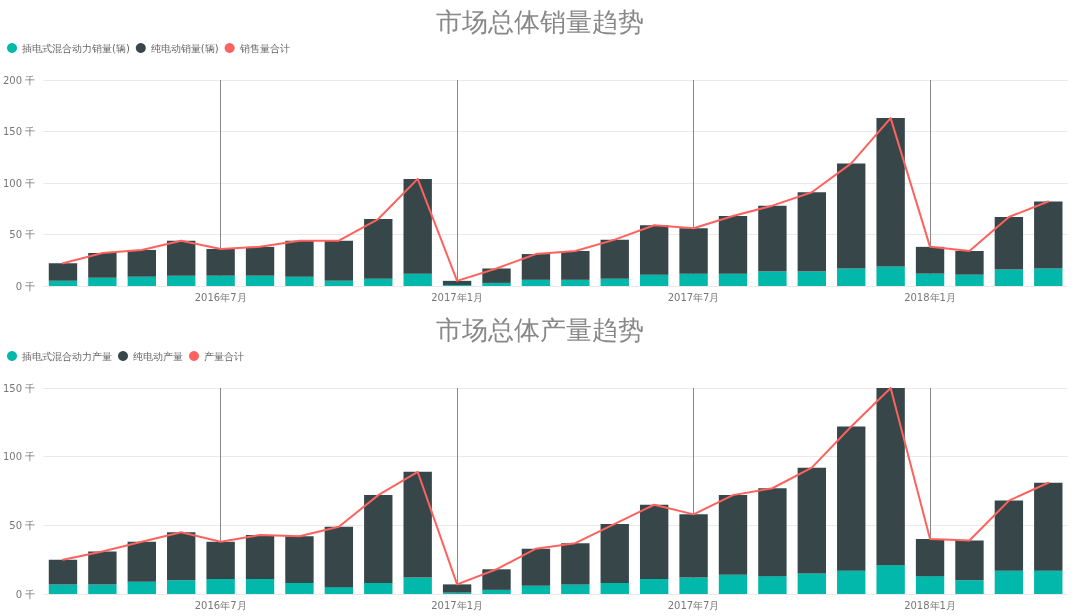 The width and height of the screenshot is (1080, 616). Describe the element at coordinates (67, 356) in the screenshot. I see `legend-label: 插电式混合动力产量` at that location.